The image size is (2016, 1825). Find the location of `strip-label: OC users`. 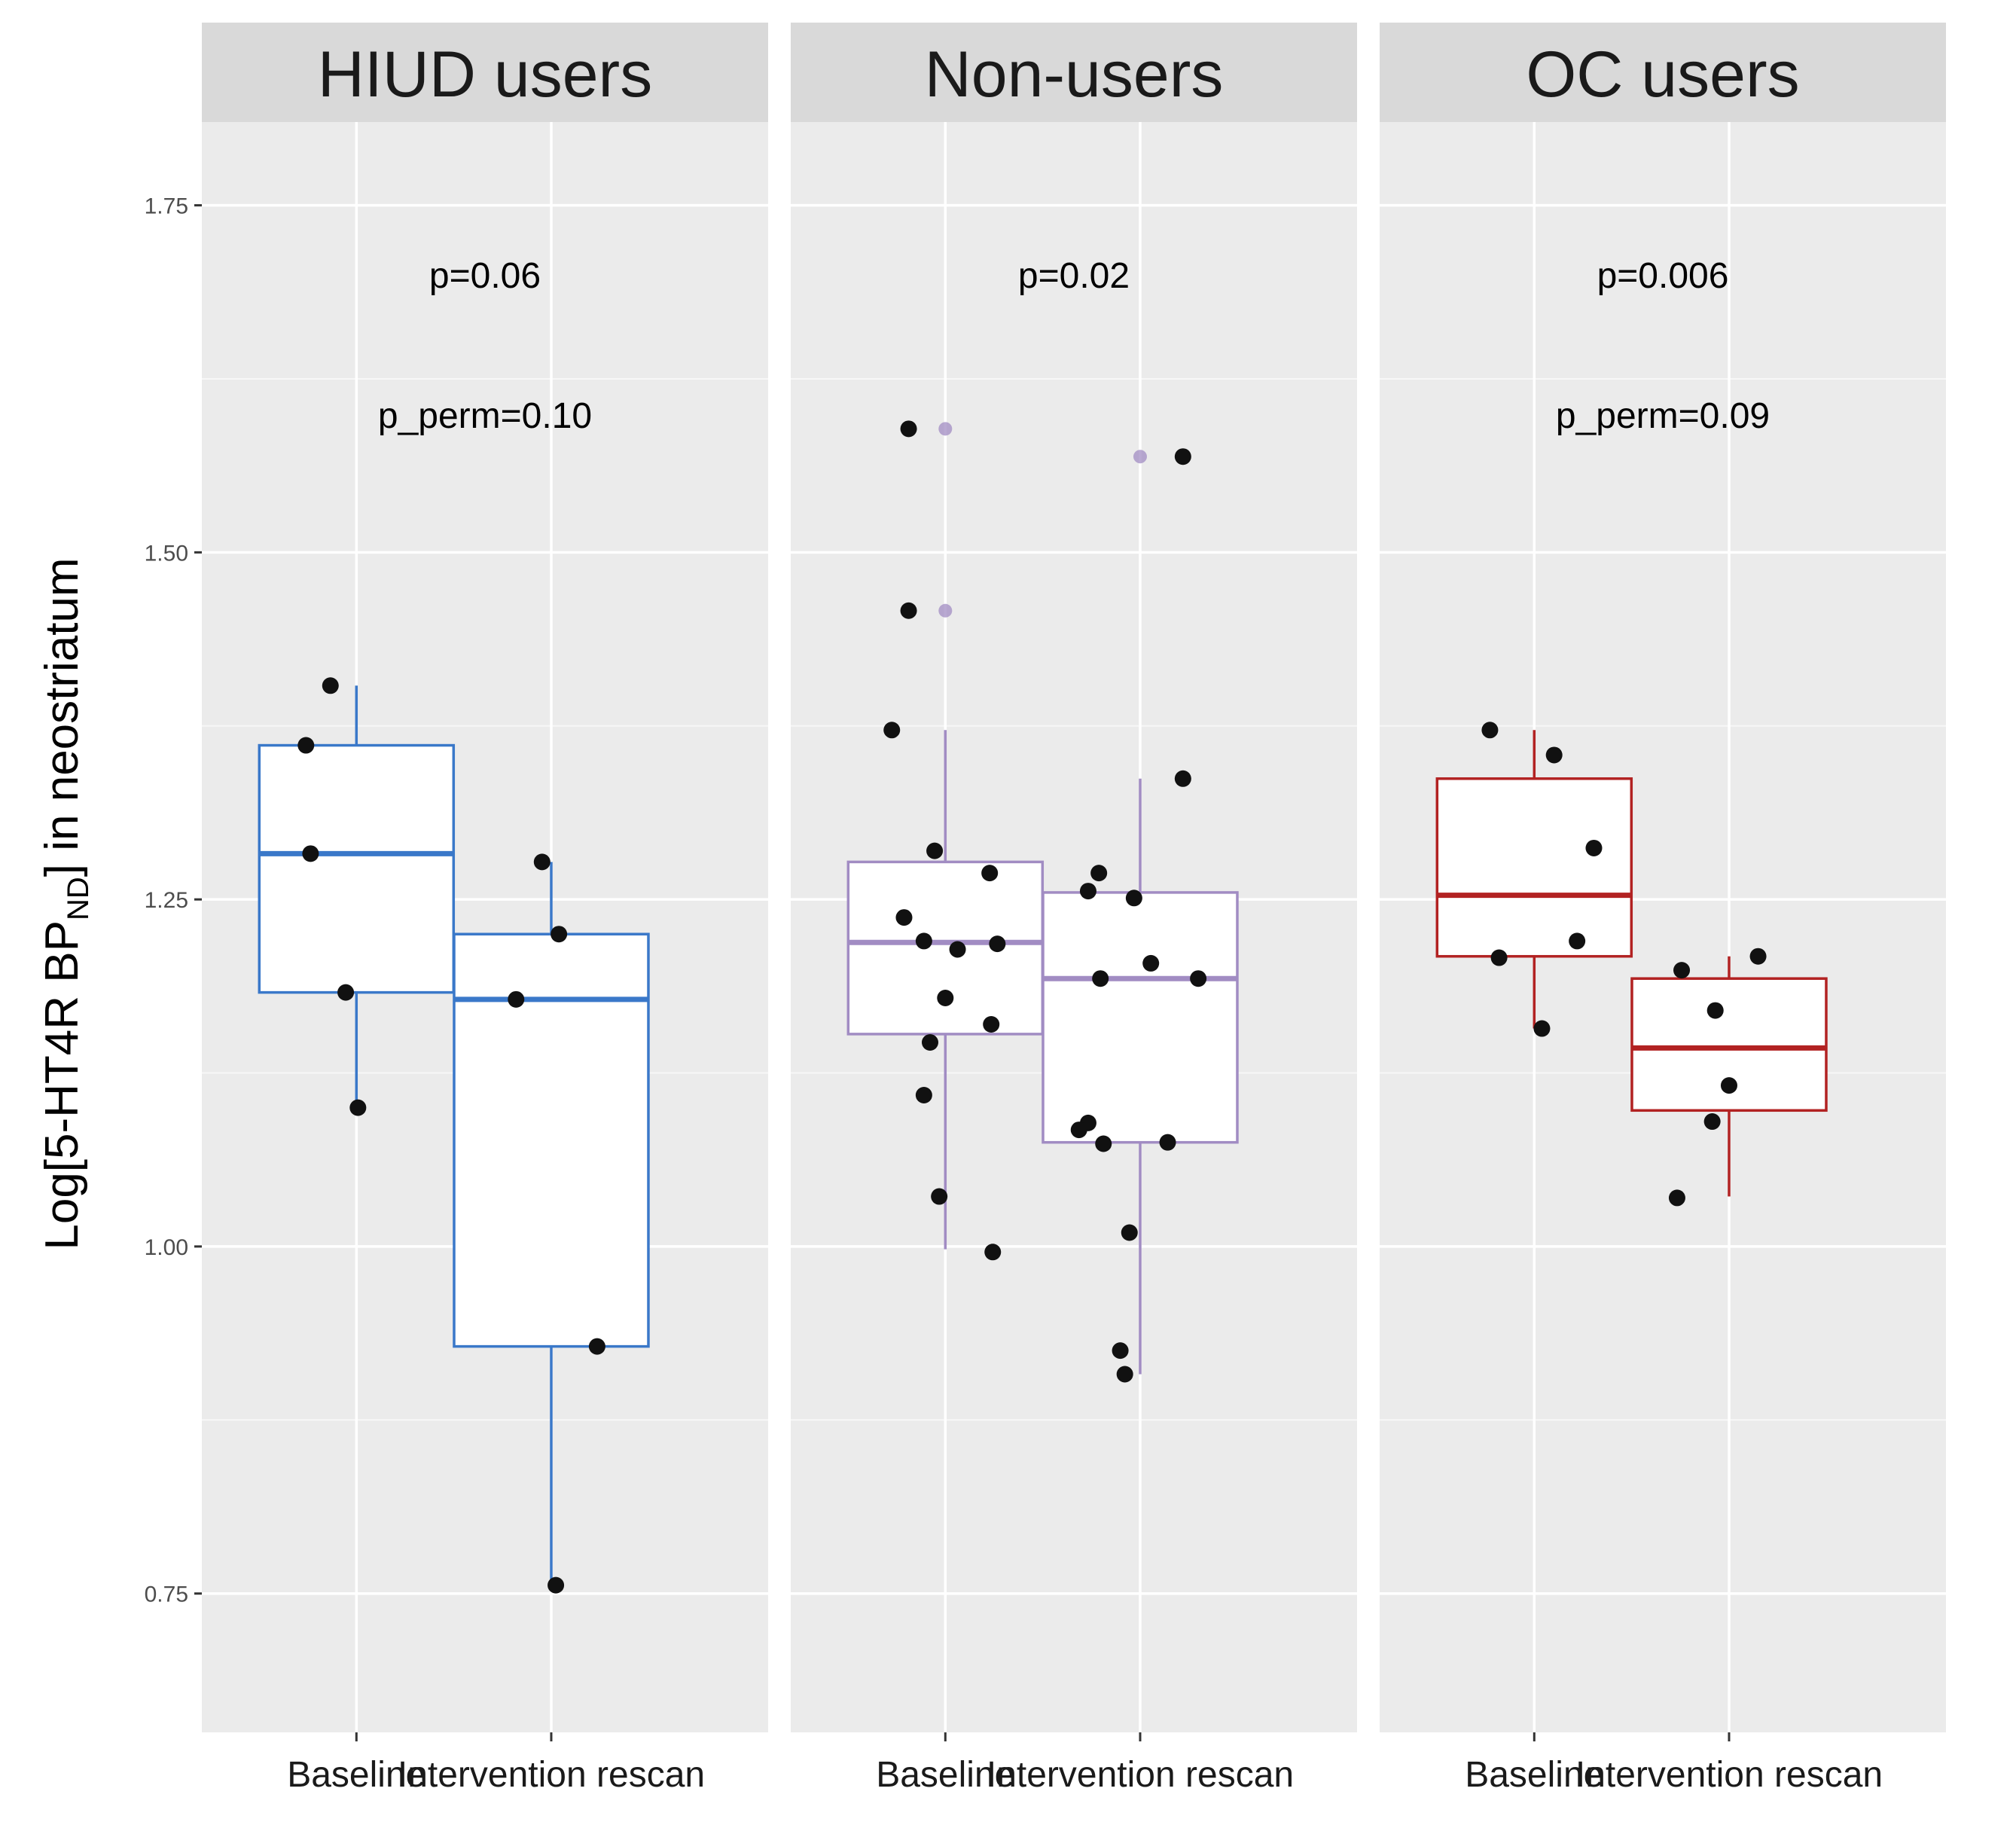

strip-label: OC users is located at coordinates (1662, 74).